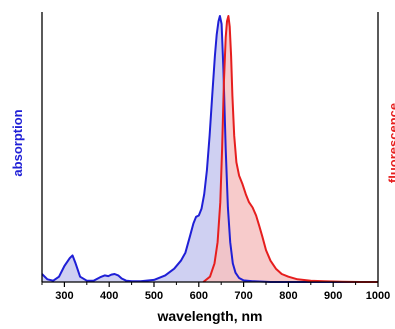  I want to click on x-tick-label: 1000, so click(378, 296).